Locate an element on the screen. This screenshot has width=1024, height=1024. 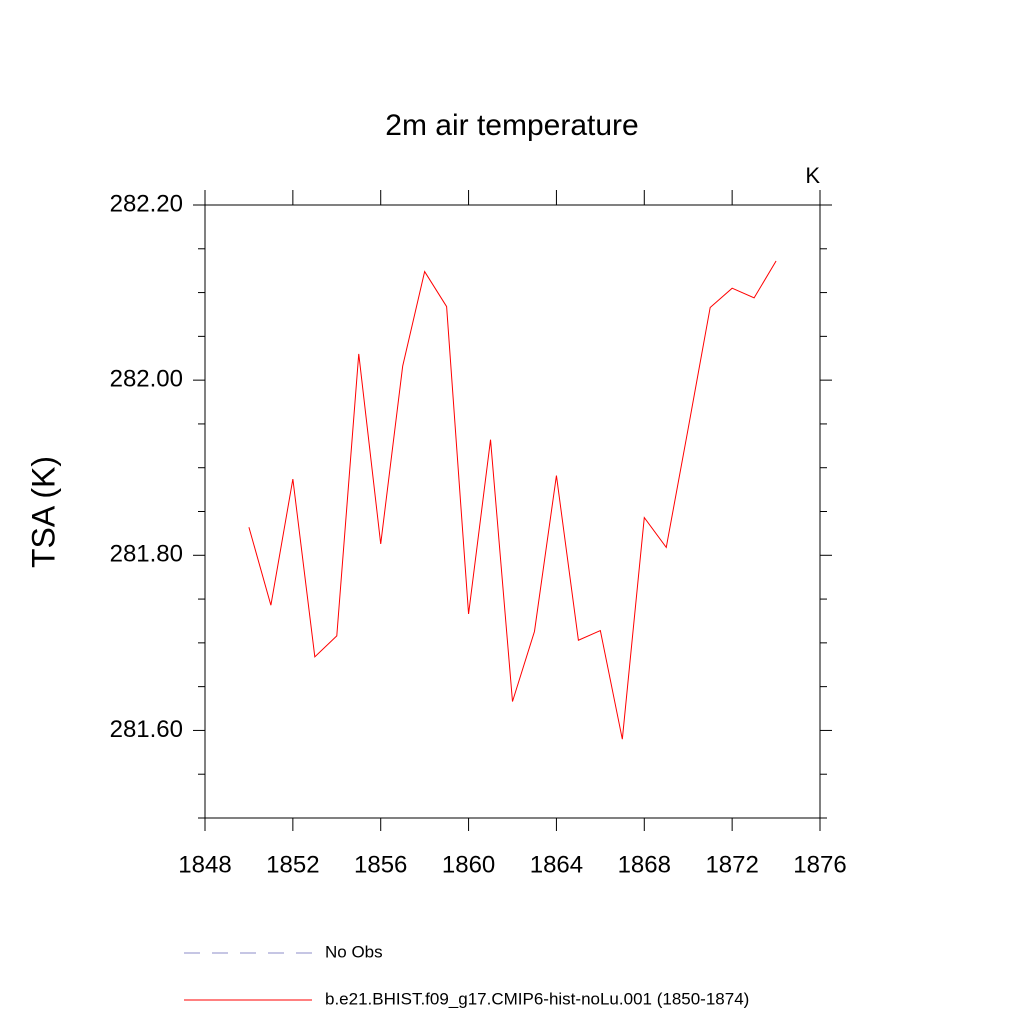
x-tick-label: 1868 is located at coordinates (644, 864).